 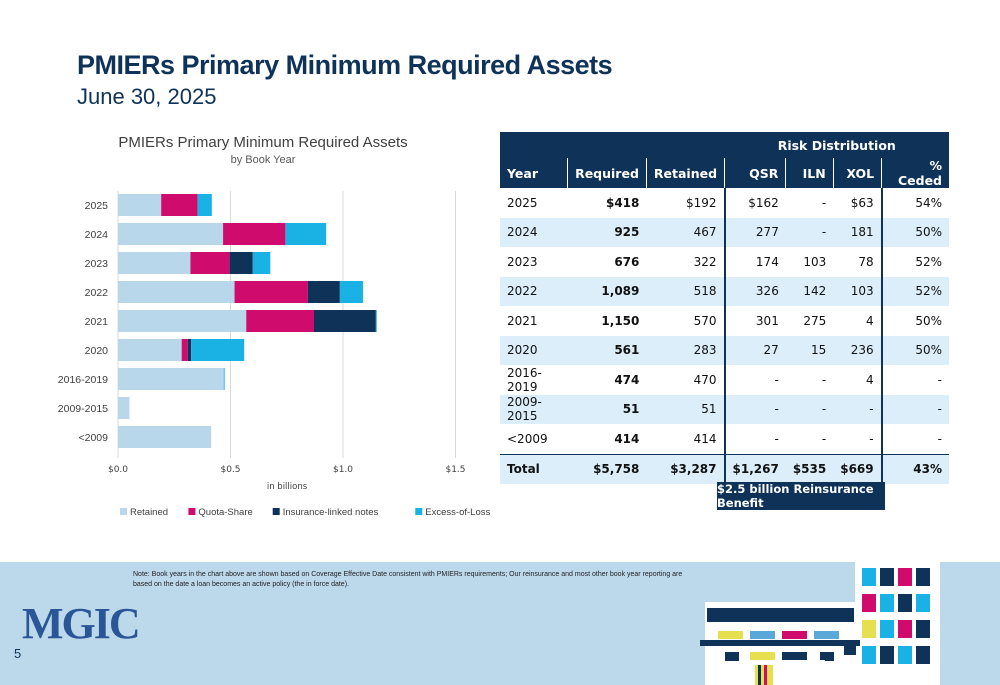 What do you see at coordinates (345, 65) in the screenshot?
I see `page-title: PMIERs Primary Minimum Required Assets` at bounding box center [345, 65].